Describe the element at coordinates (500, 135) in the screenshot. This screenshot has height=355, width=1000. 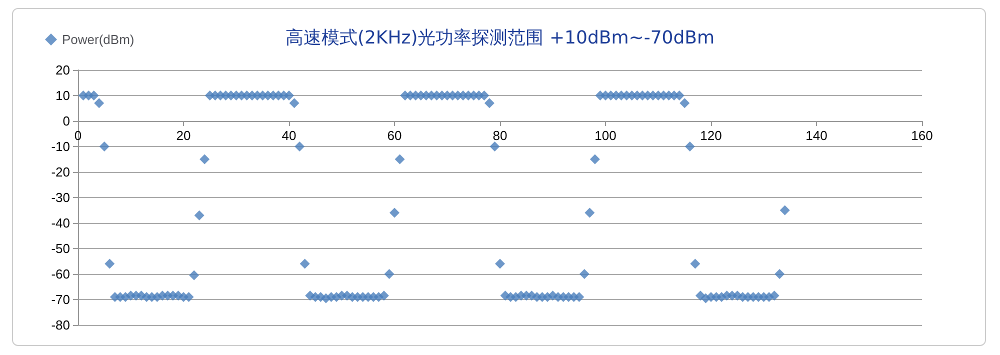
I see `x-tick-label: 80` at that location.